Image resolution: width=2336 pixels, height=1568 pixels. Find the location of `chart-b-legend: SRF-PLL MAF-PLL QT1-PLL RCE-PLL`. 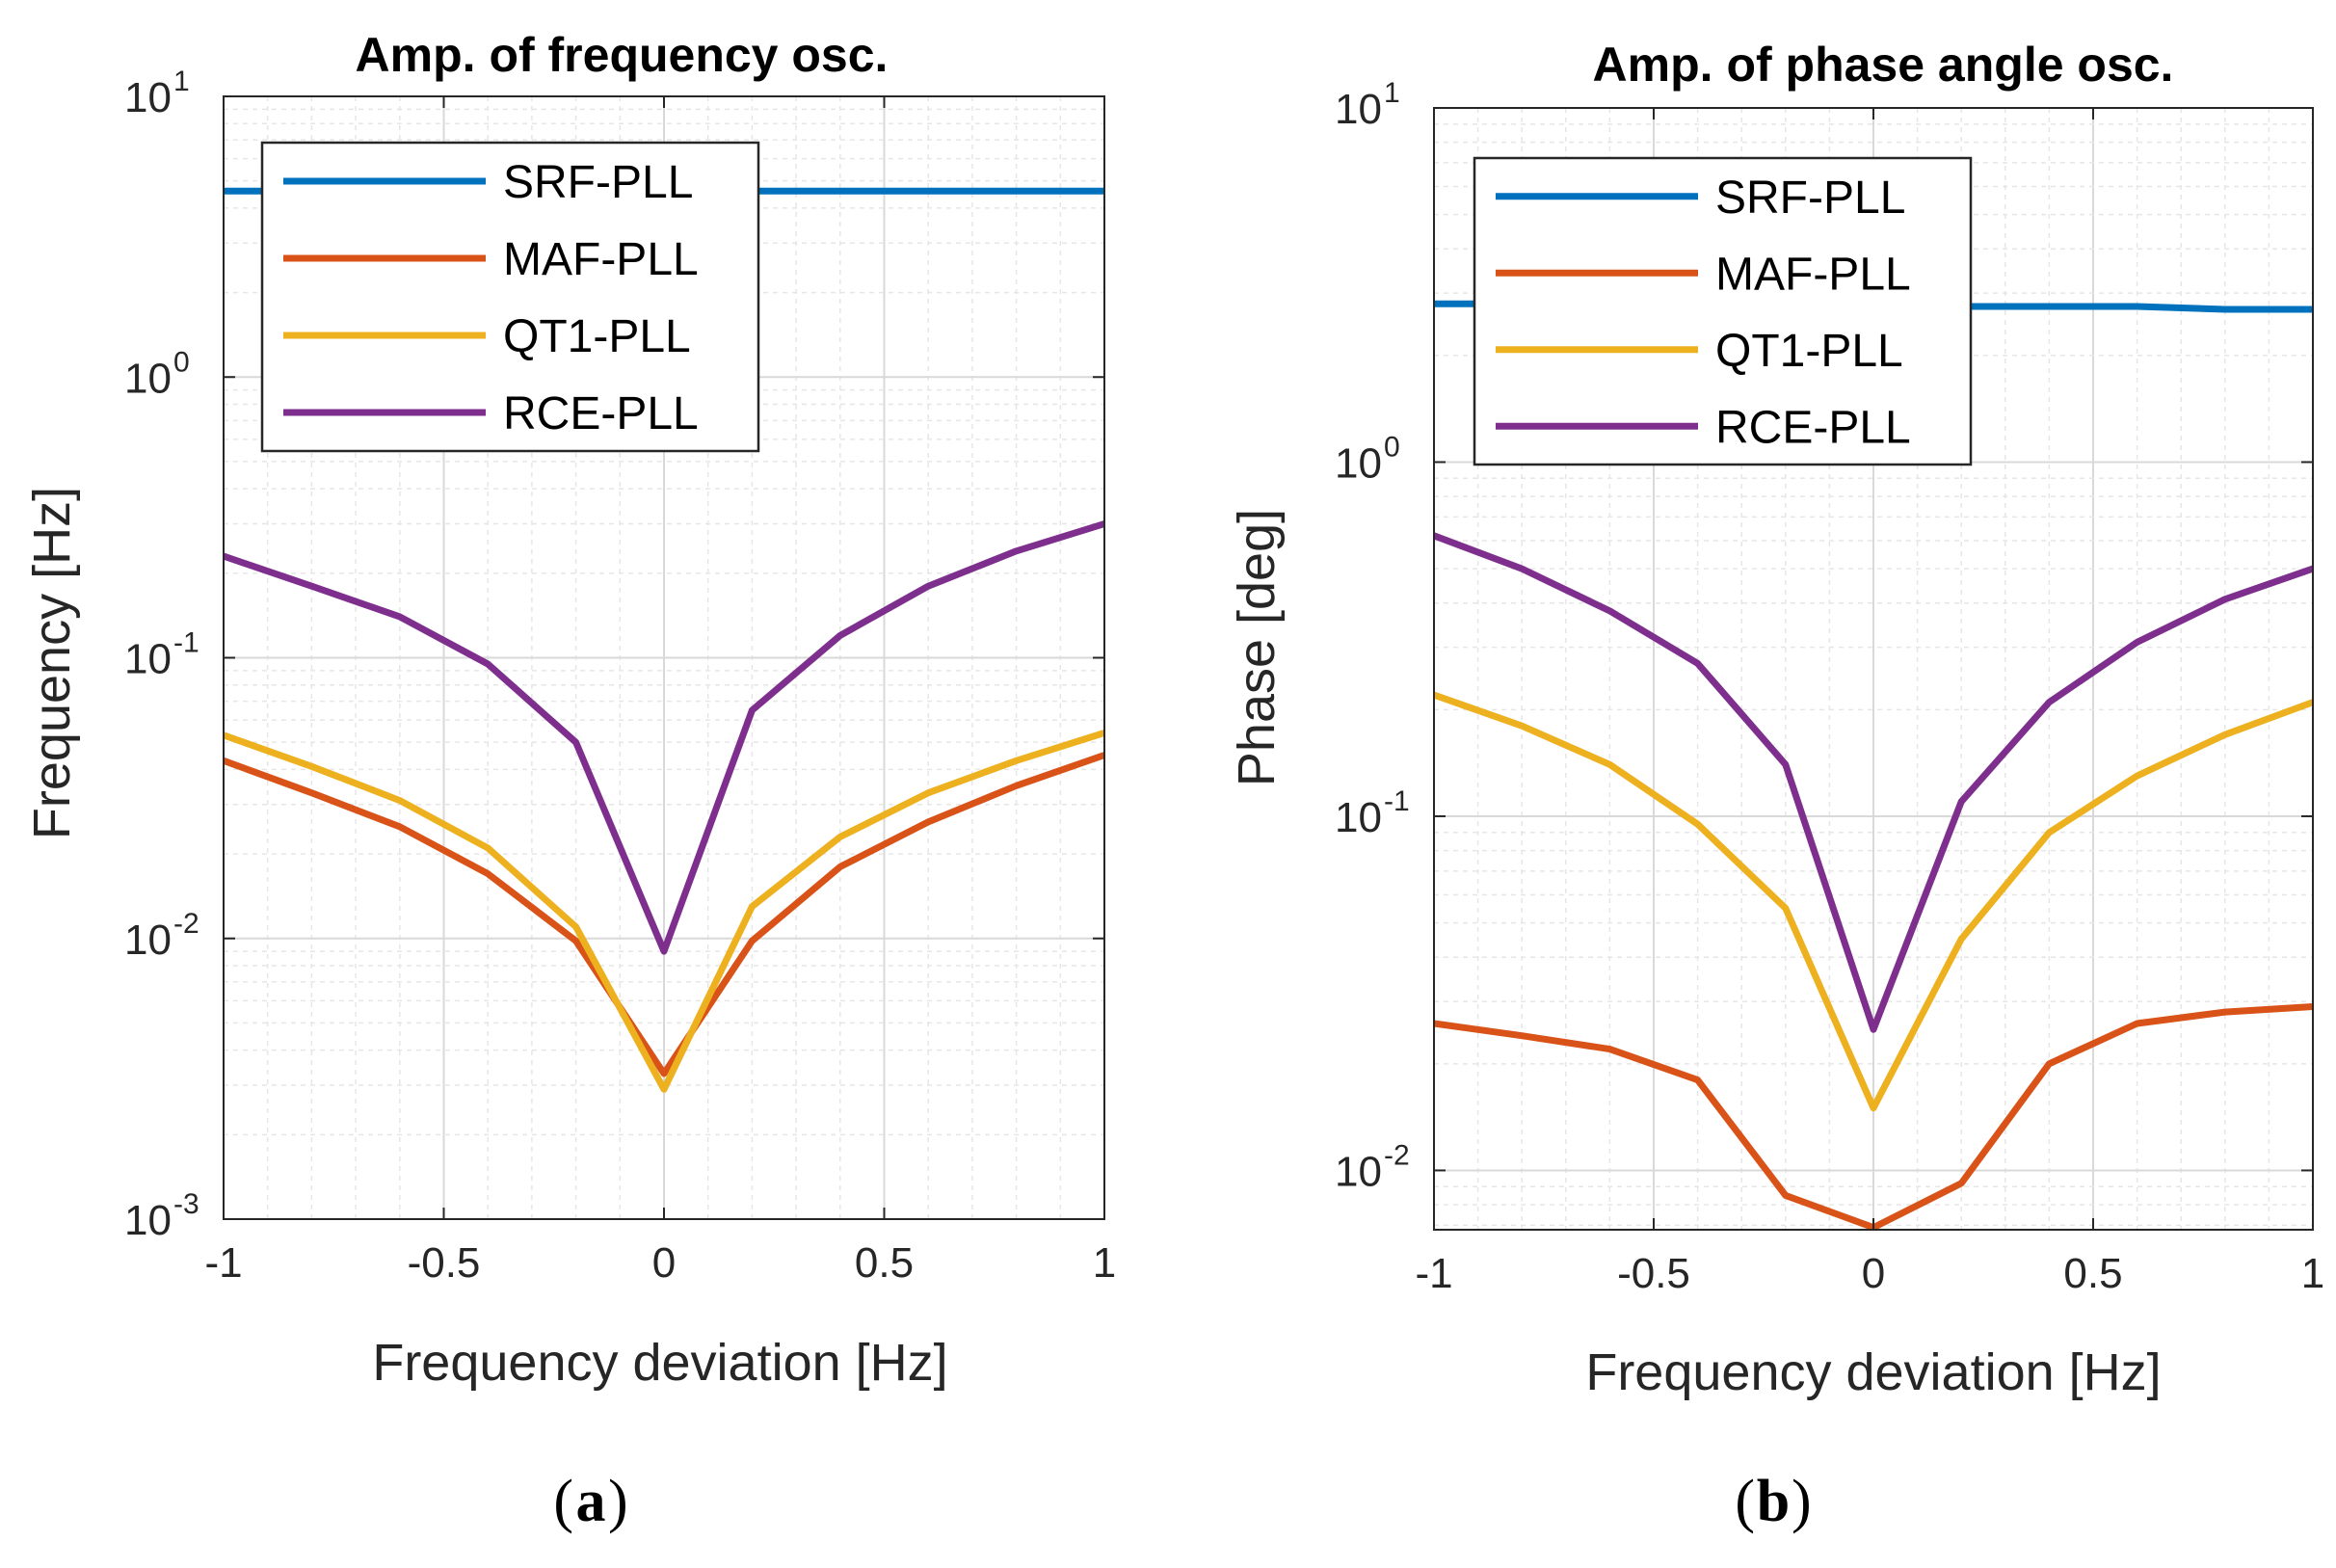

chart-b-legend: SRF-PLL MAF-PLL QT1-PLL RCE-PLL is located at coordinates (1723, 311).